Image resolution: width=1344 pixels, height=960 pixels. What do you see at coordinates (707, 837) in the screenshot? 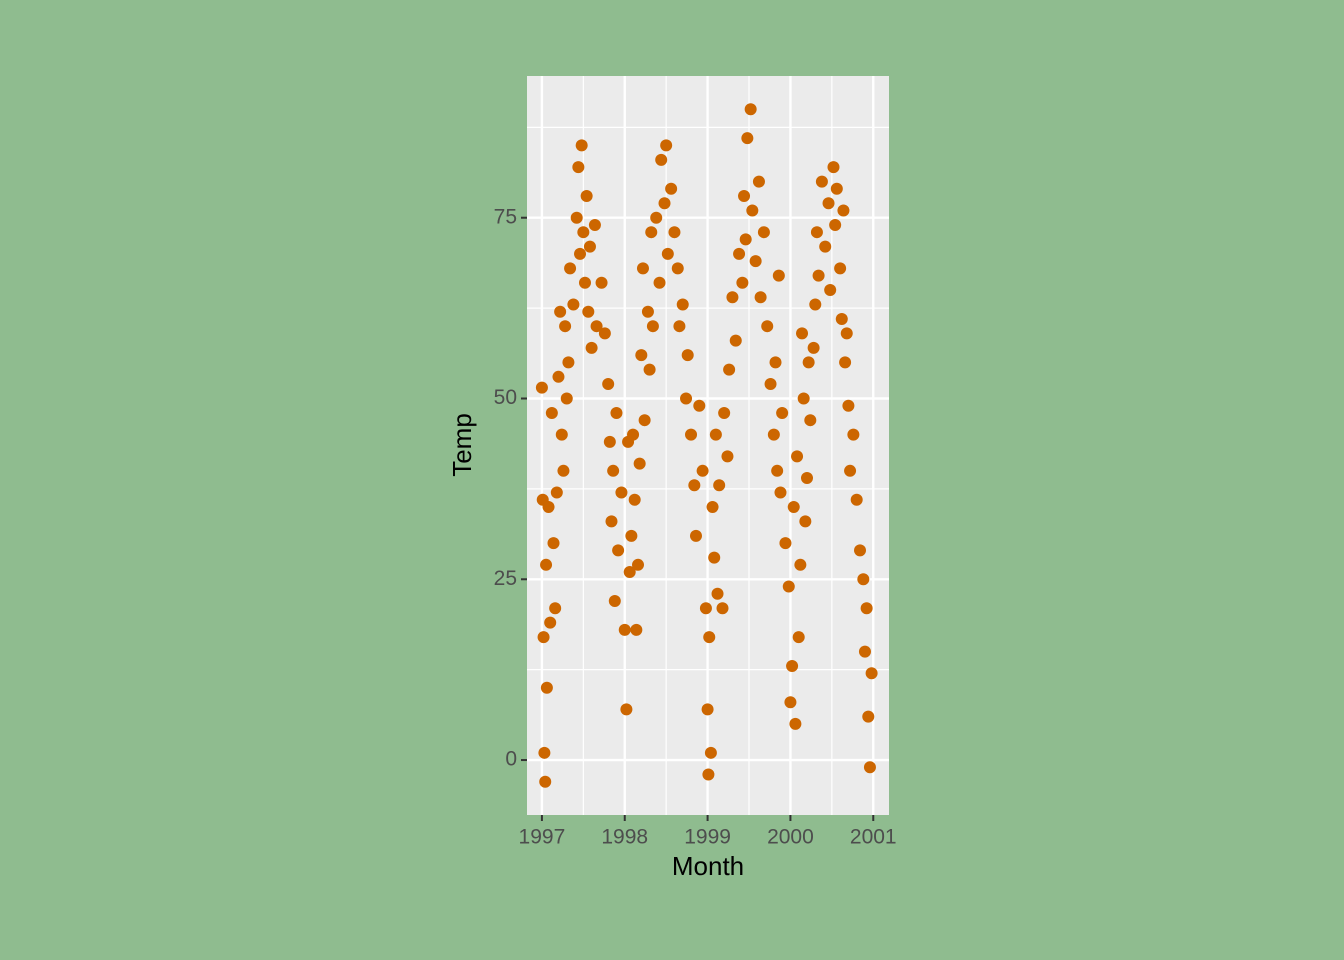
I see `x-tick-label: 1999` at bounding box center [707, 837].